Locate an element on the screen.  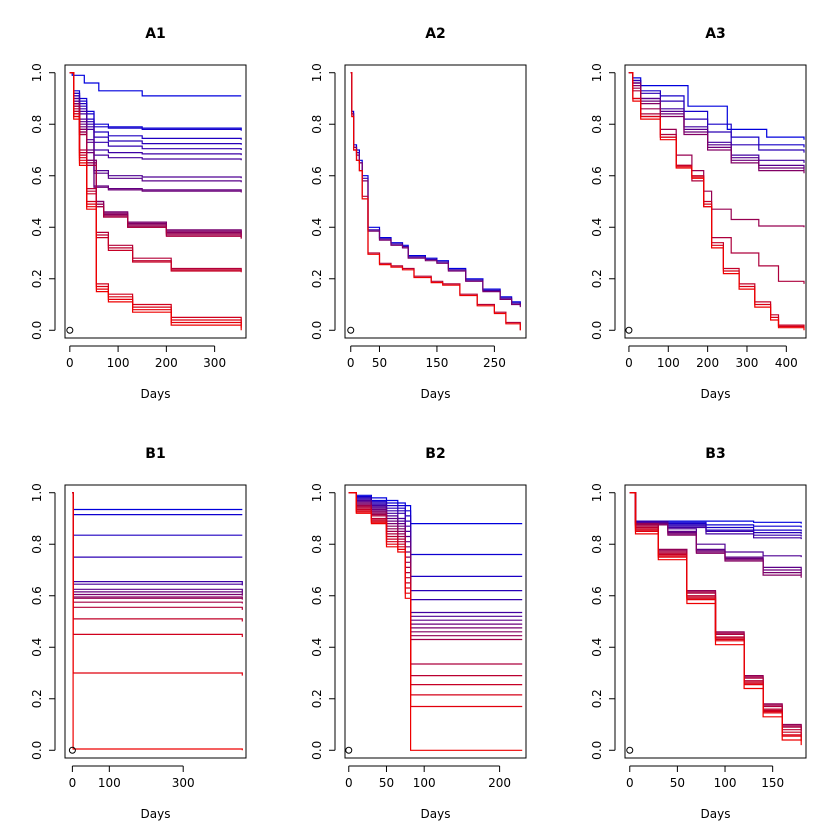
panel-title: B1 is located at coordinates (155, 454).